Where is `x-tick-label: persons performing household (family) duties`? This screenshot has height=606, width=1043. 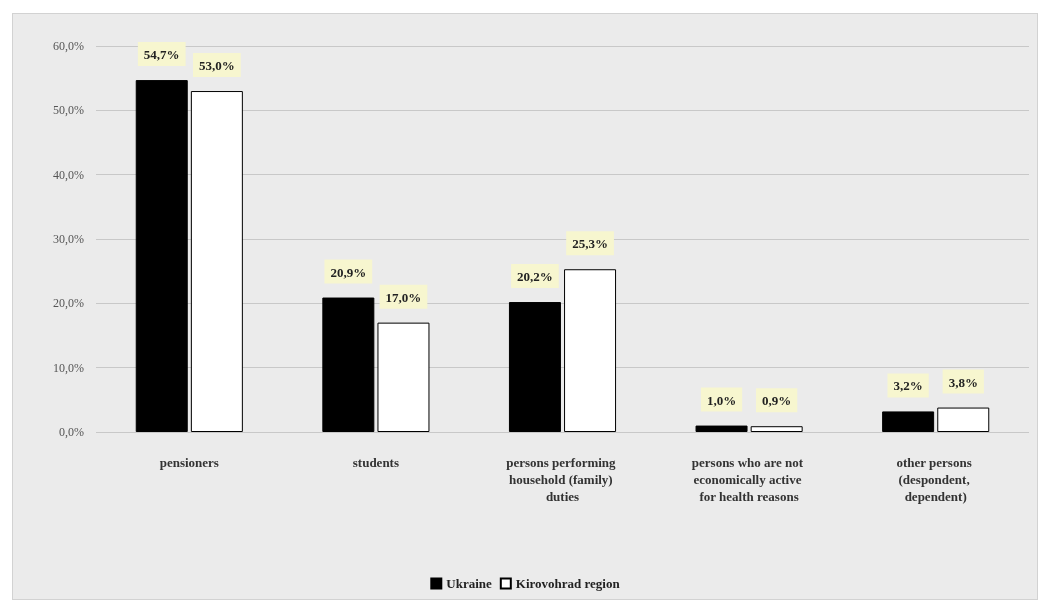 x-tick-label: persons performing household (family) duties is located at coordinates (562, 479).